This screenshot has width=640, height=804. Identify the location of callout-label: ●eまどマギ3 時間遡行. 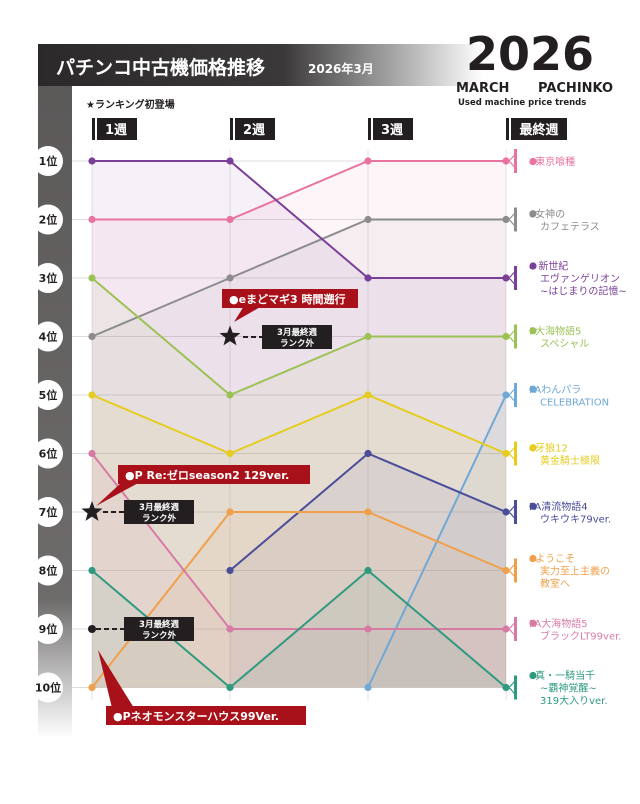
(287, 299).